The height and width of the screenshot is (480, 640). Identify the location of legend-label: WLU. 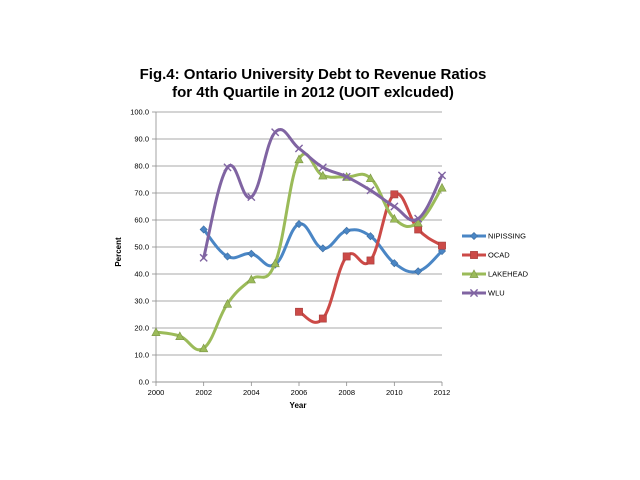
(496, 293).